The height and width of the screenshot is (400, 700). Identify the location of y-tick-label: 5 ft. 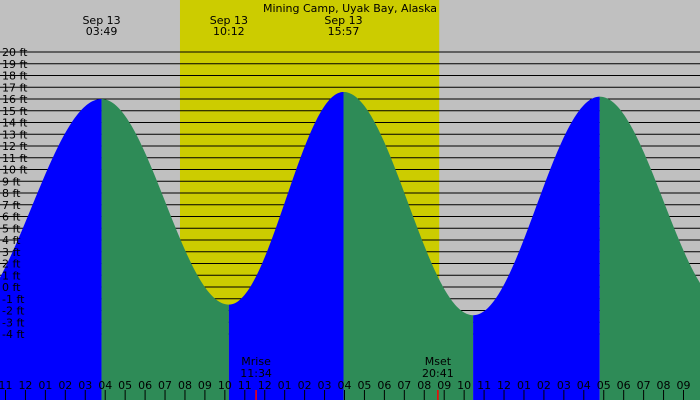
(11, 228).